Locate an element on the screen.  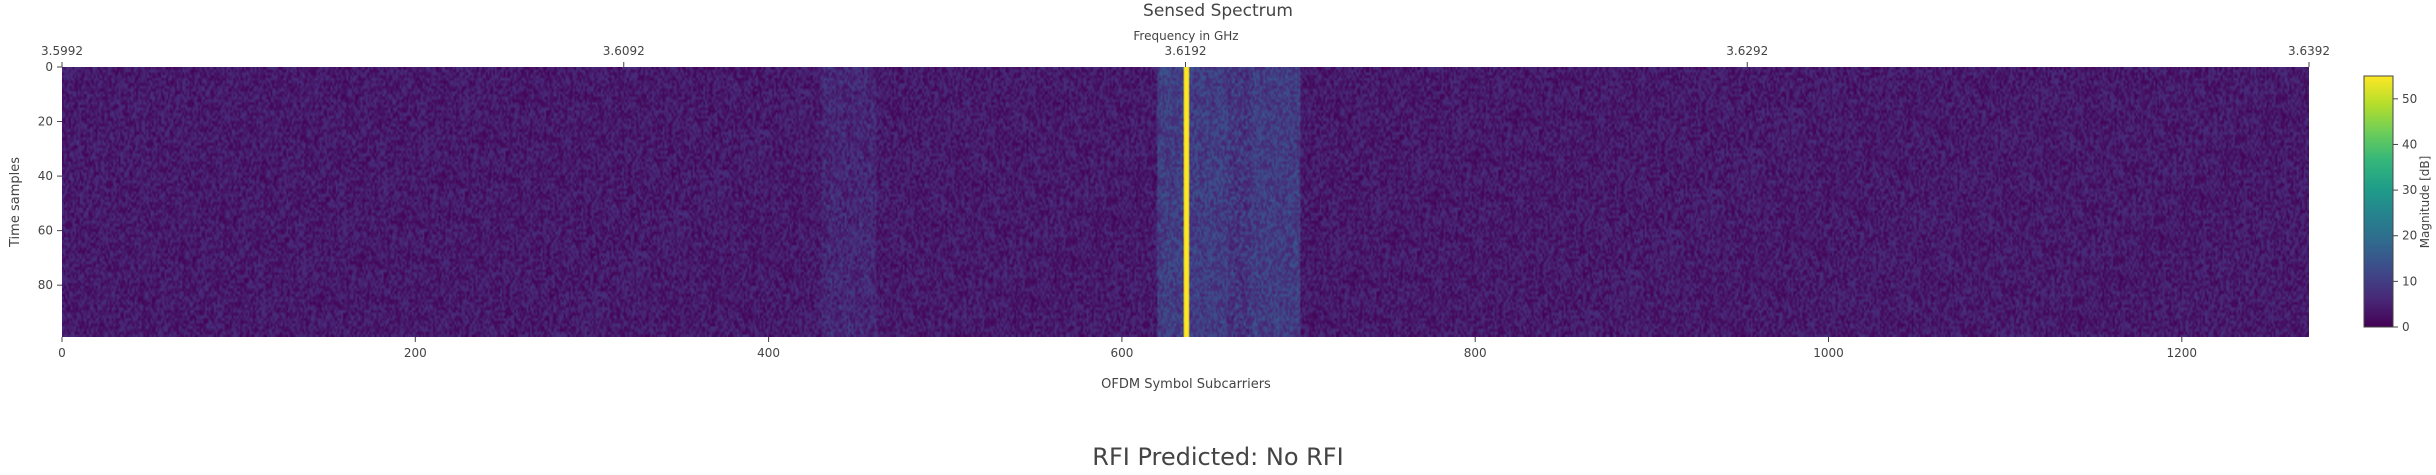
colorbar-ticks: 0 10 20 30 40 50 is located at coordinates (2405, 213).